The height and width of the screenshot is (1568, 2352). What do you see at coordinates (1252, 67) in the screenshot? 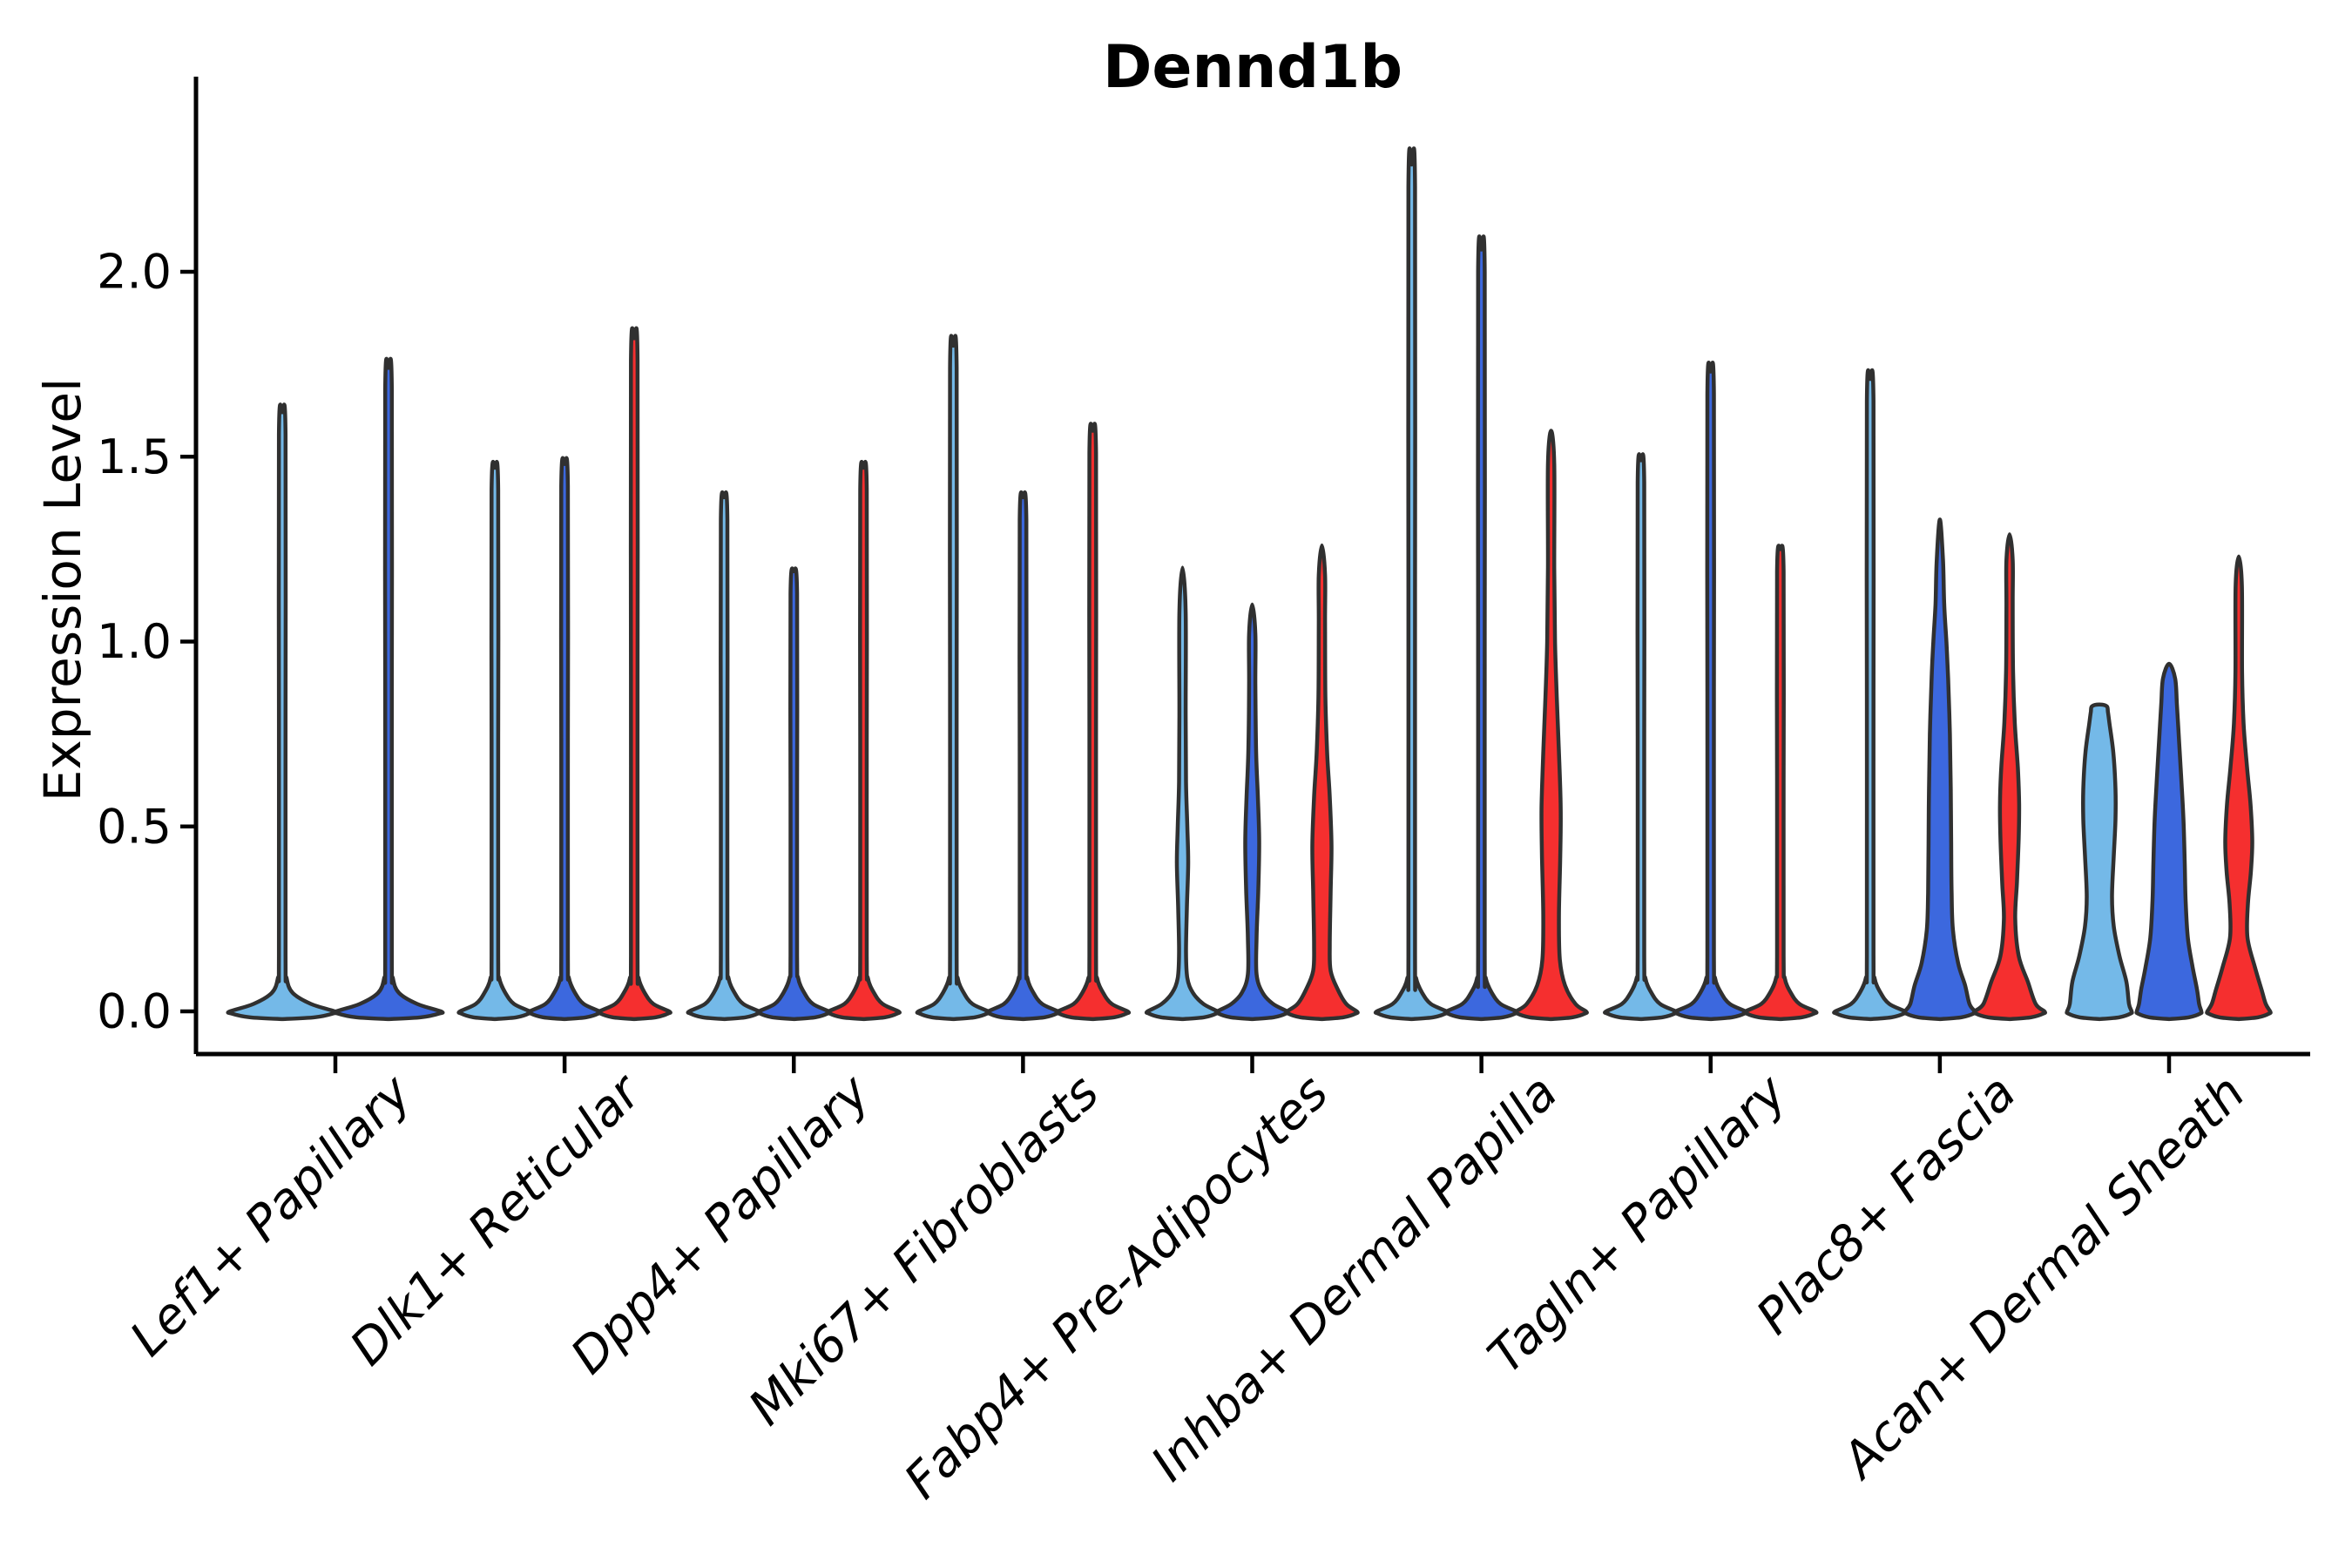
I see `chart-title: Dennd1b` at bounding box center [1252, 67].